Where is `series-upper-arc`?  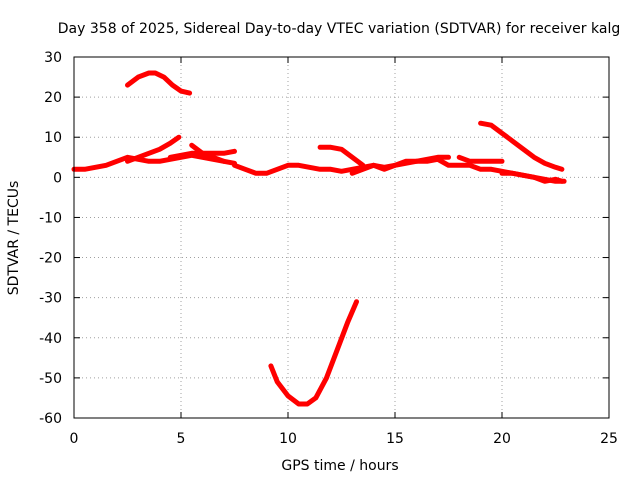
series-upper-arc is located at coordinates (159, 83).